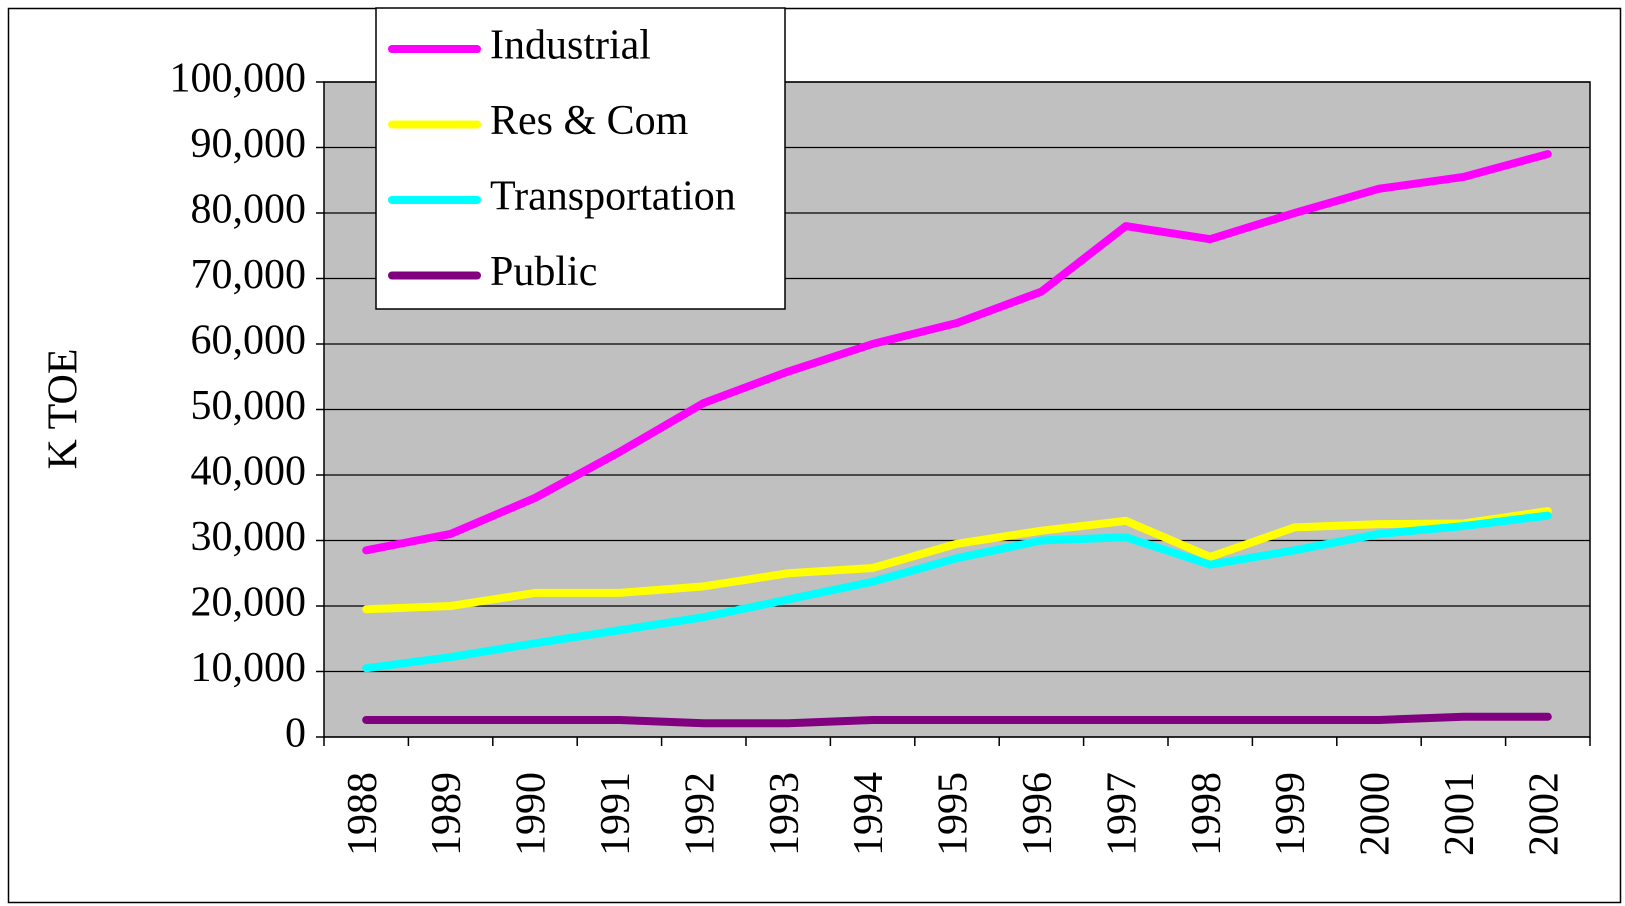 This screenshot has height=906, width=1625. What do you see at coordinates (249, 144) in the screenshot?
I see `y-tick-label: 90,000` at bounding box center [249, 144].